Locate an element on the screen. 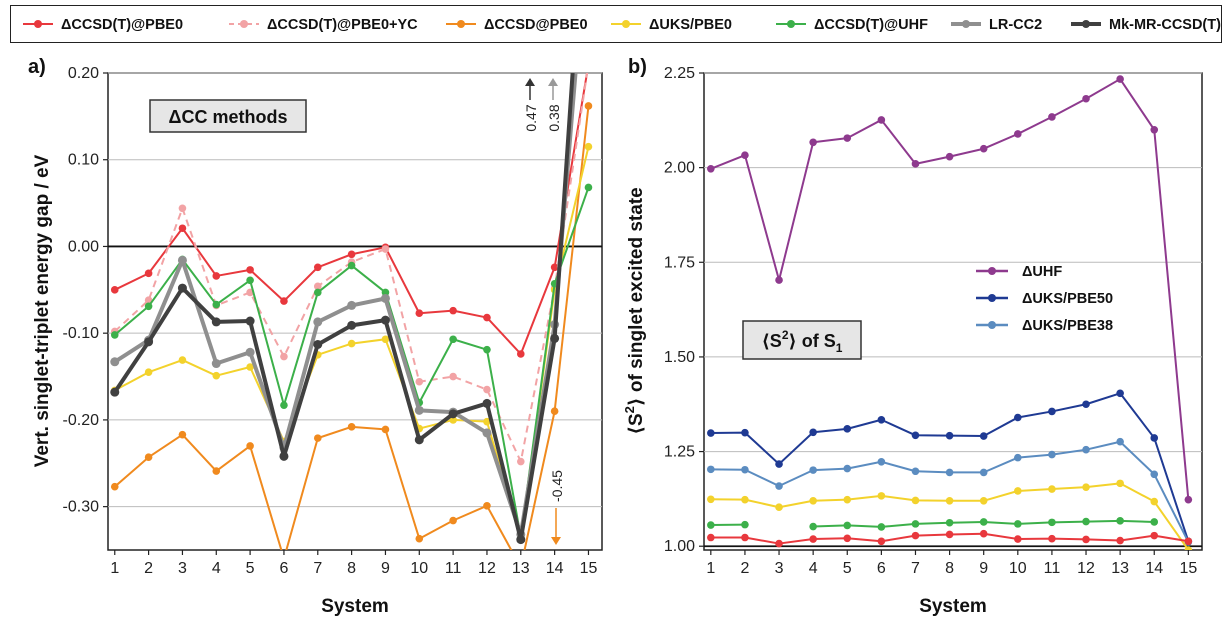 The width and height of the screenshot is (1232, 625). x-tick-label: 3 is located at coordinates (182, 568).